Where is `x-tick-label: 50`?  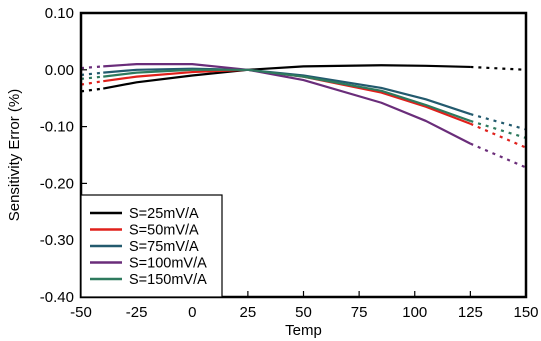
x-tick-label: 50 is located at coordinates (303, 312).